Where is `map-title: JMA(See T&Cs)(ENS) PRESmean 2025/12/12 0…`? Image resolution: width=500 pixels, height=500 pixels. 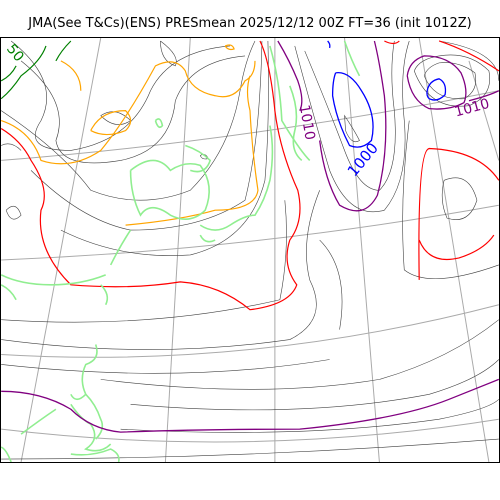
map-title: JMA(See T&Cs)(ENS) PRESmean 2025/12/12 0… is located at coordinates (250, 23).